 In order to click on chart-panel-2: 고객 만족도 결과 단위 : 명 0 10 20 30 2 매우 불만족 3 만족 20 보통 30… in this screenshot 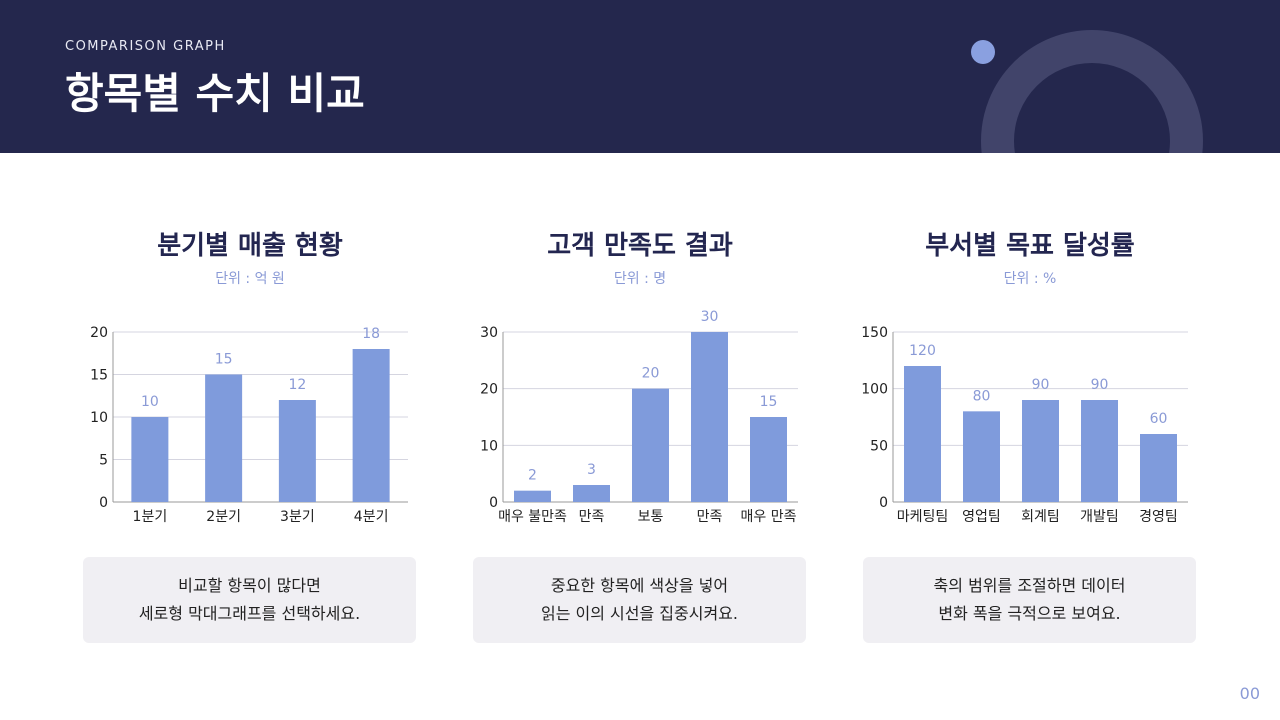, I will do `click(640, 380)`.